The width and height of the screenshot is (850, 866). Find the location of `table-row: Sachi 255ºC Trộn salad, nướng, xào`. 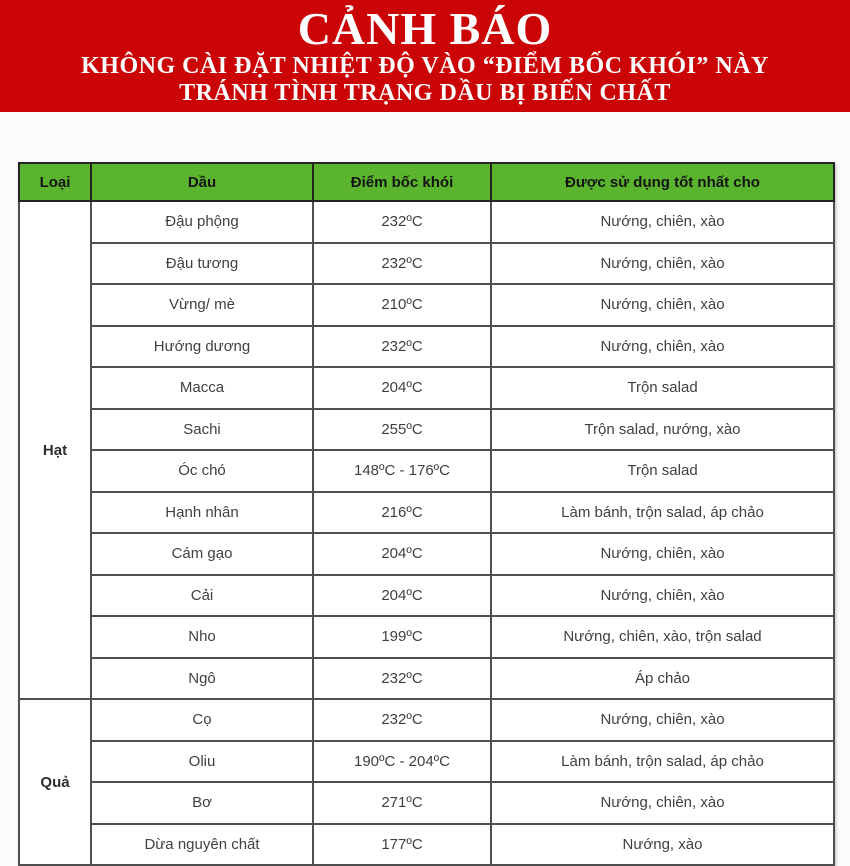

table-row: Sachi 255ºC Trộn salad, nướng, xào is located at coordinates (427, 429).